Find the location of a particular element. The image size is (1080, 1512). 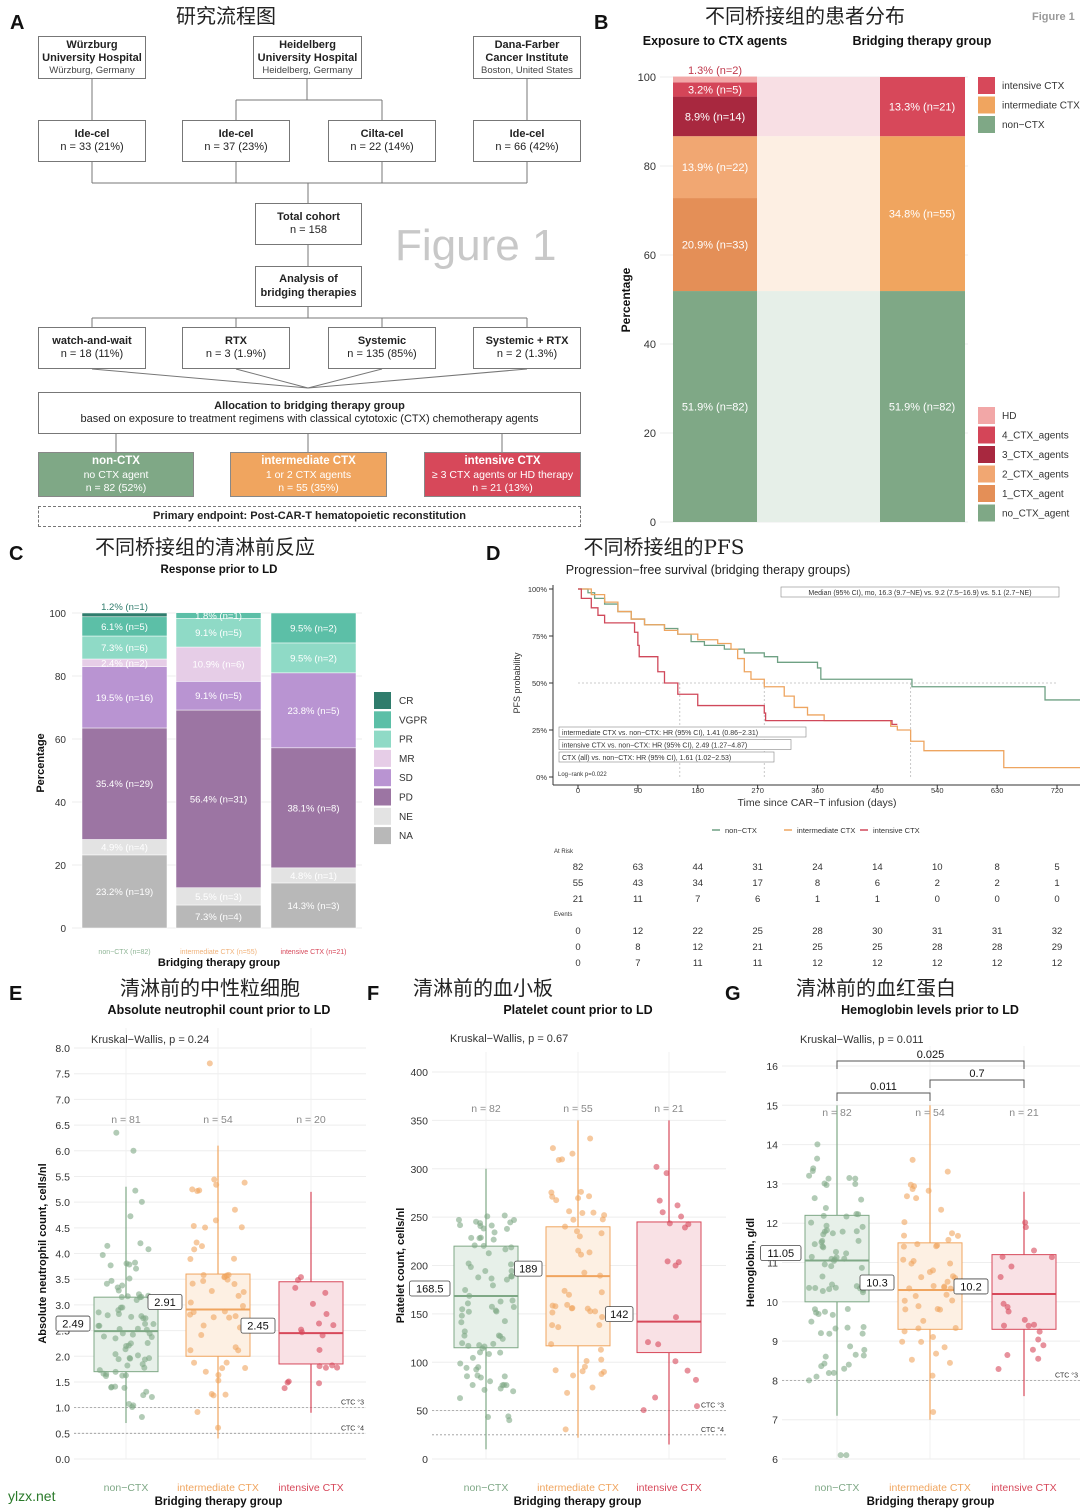

analysis-box: Analysis of bridging therapies is located at coordinates (308, 286).